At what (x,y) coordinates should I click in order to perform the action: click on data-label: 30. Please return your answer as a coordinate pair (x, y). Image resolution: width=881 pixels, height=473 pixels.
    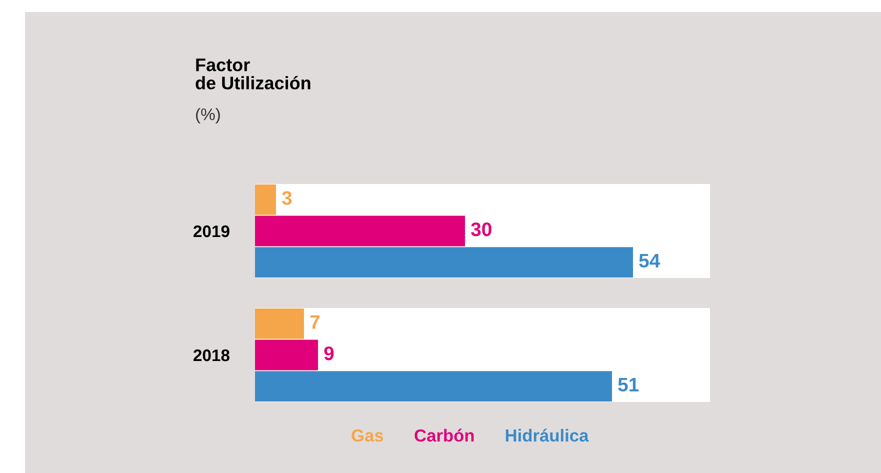
    Looking at the image, I should click on (481, 229).